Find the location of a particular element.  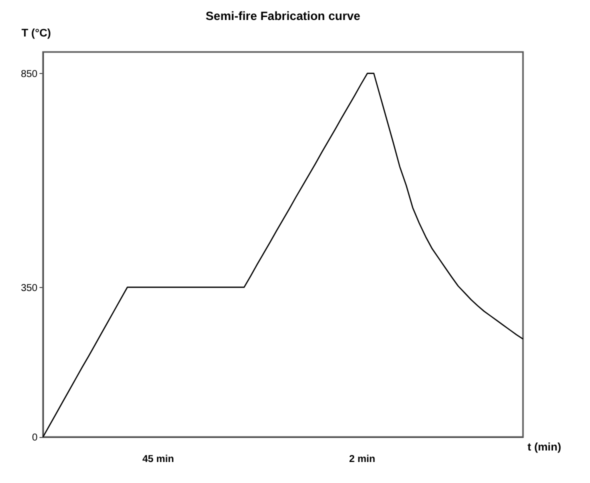

text: 45 min is located at coordinates (158, 459).